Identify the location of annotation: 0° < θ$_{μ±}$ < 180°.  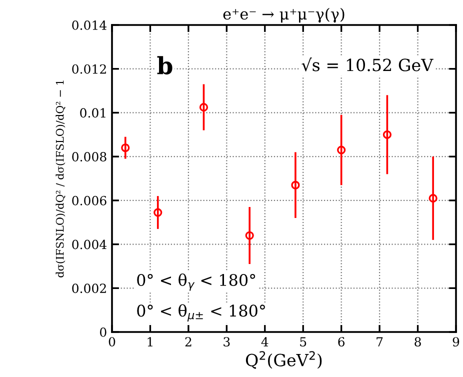
(201, 313).